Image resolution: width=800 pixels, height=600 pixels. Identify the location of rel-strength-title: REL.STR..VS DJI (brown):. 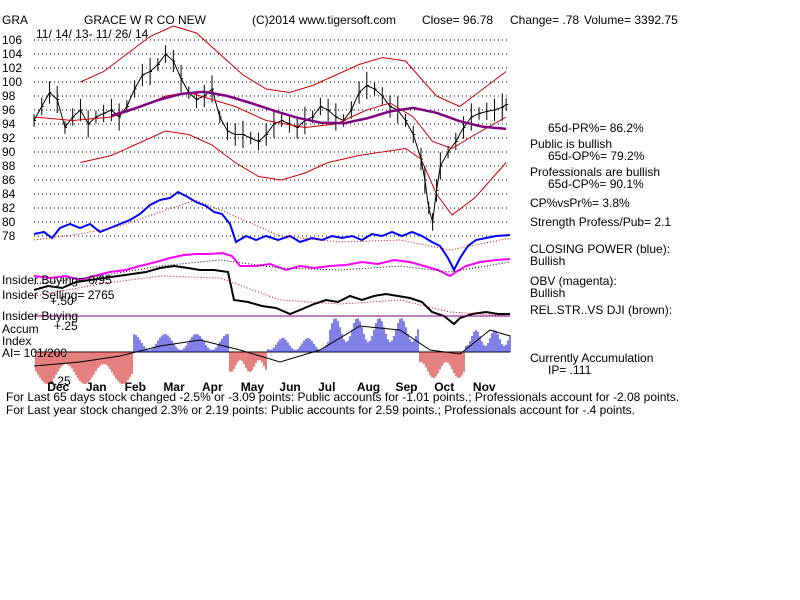
(601, 310).